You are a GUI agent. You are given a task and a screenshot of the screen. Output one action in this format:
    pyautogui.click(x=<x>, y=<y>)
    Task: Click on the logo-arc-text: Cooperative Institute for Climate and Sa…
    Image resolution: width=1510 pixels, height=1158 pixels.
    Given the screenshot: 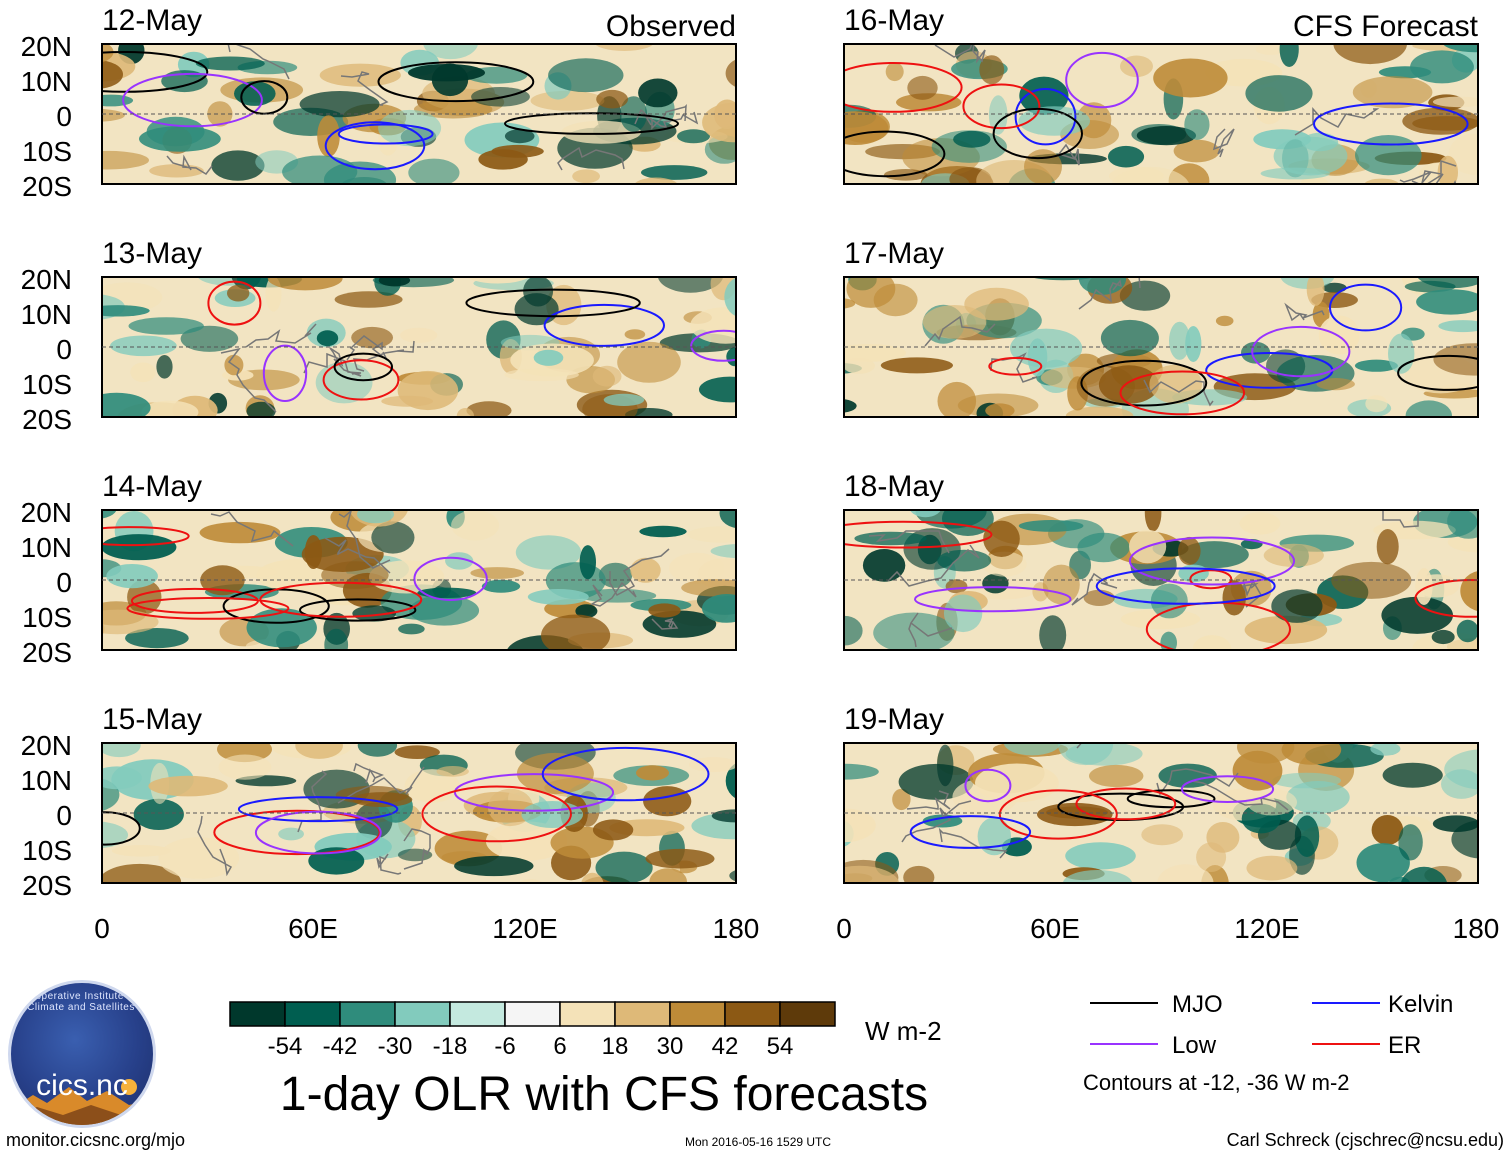 What is the action you would take?
    pyautogui.click(x=81, y=1002)
    